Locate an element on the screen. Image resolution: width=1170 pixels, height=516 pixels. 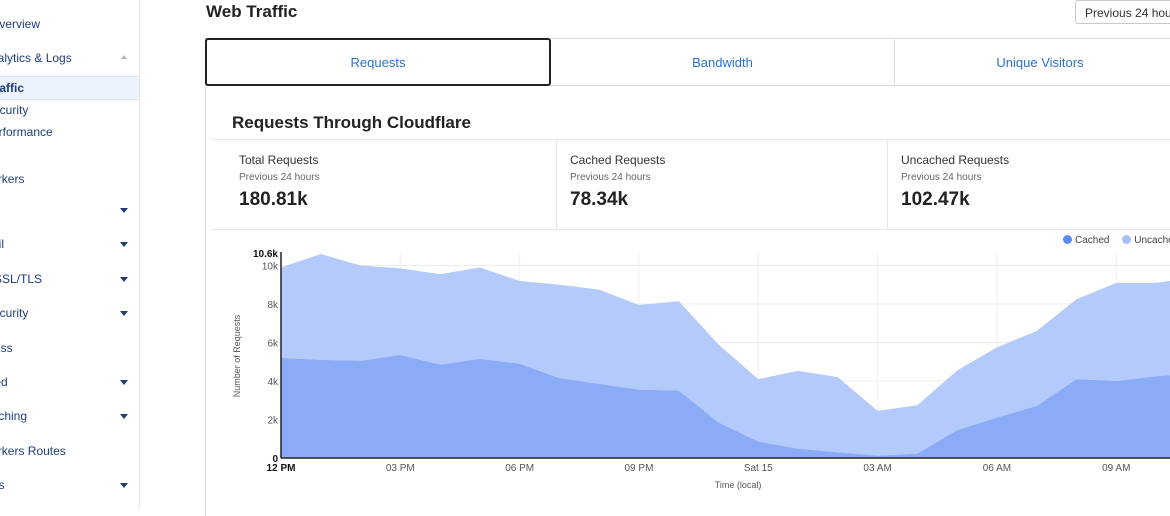
sidebar-item-traffic: Traffic is located at coordinates (69, 88).